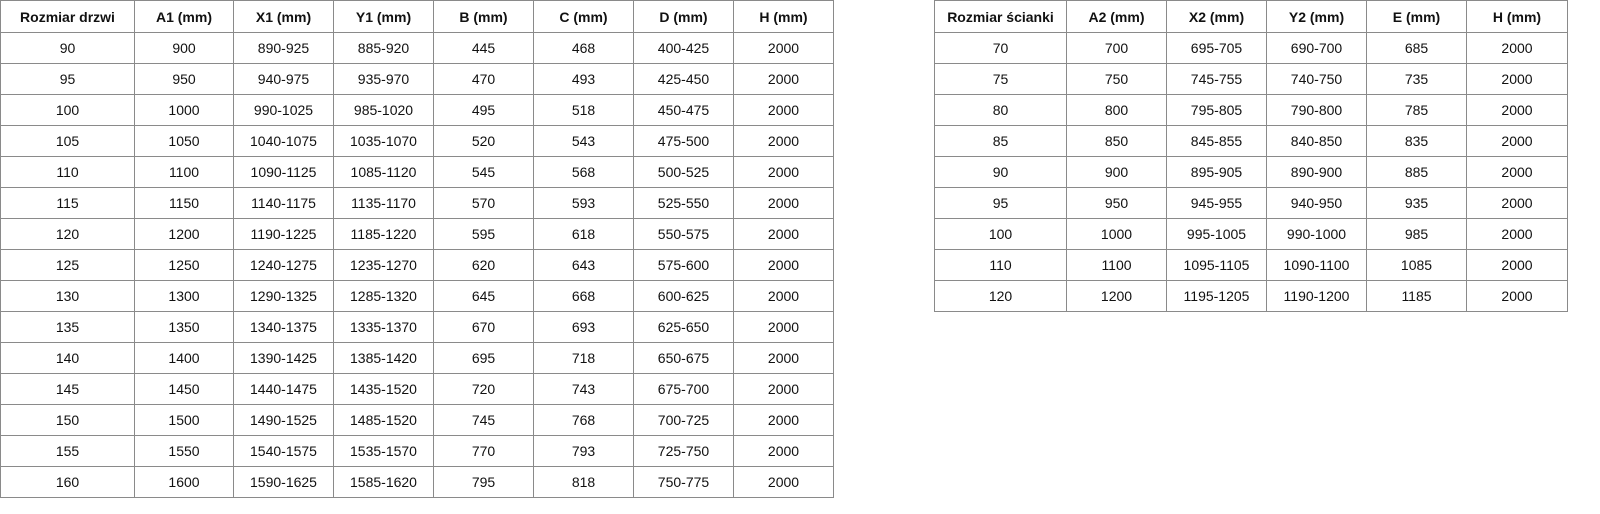  I want to click on table-cell: 90, so click(67, 48).